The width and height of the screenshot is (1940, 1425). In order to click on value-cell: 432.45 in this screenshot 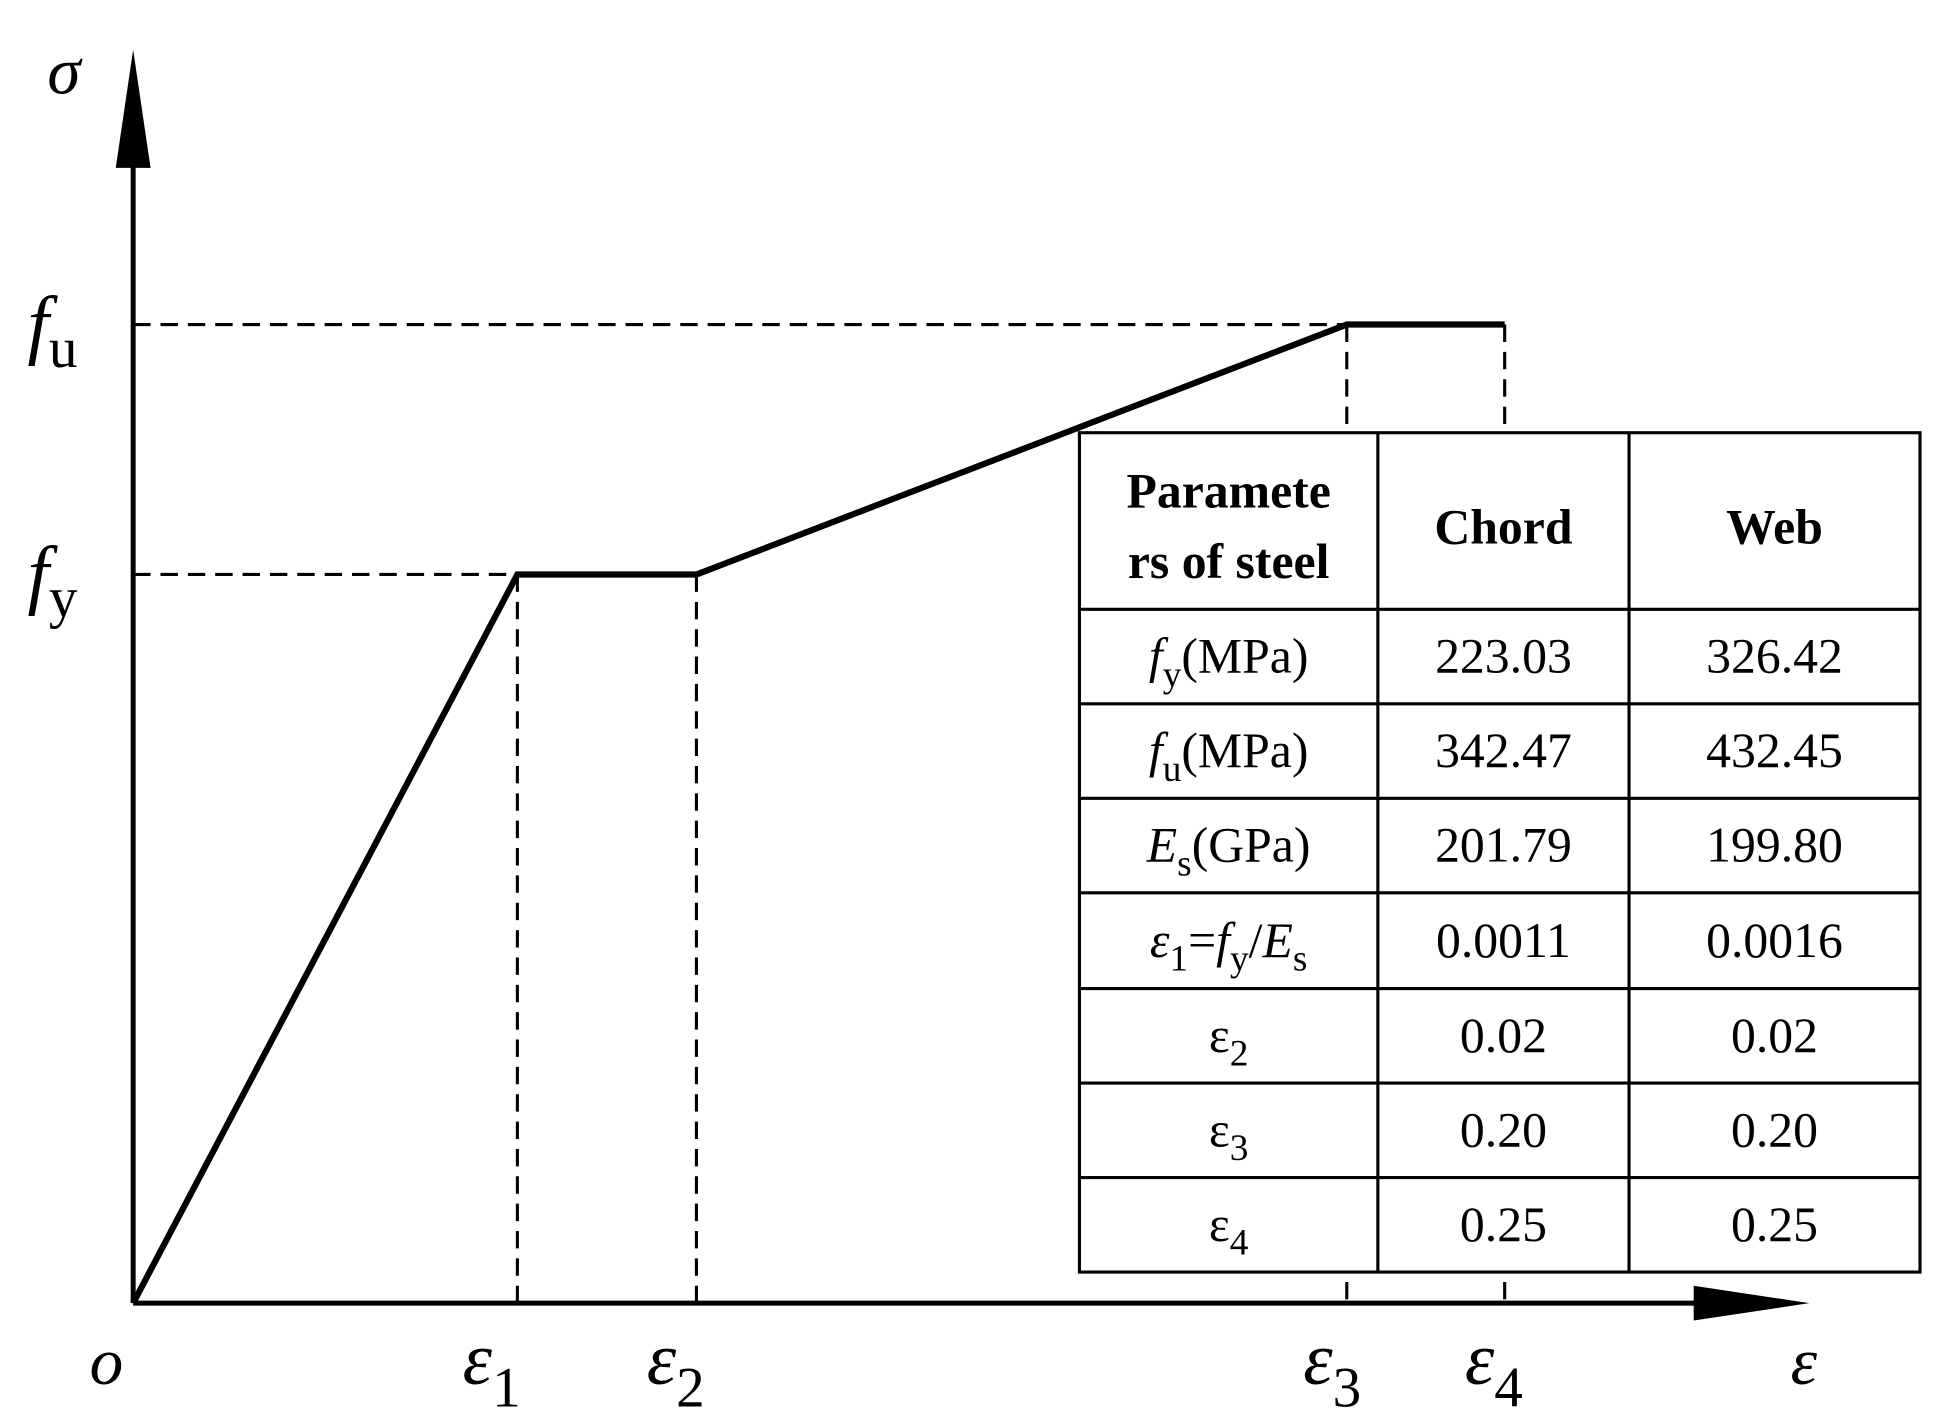, I will do `click(1774, 750)`.